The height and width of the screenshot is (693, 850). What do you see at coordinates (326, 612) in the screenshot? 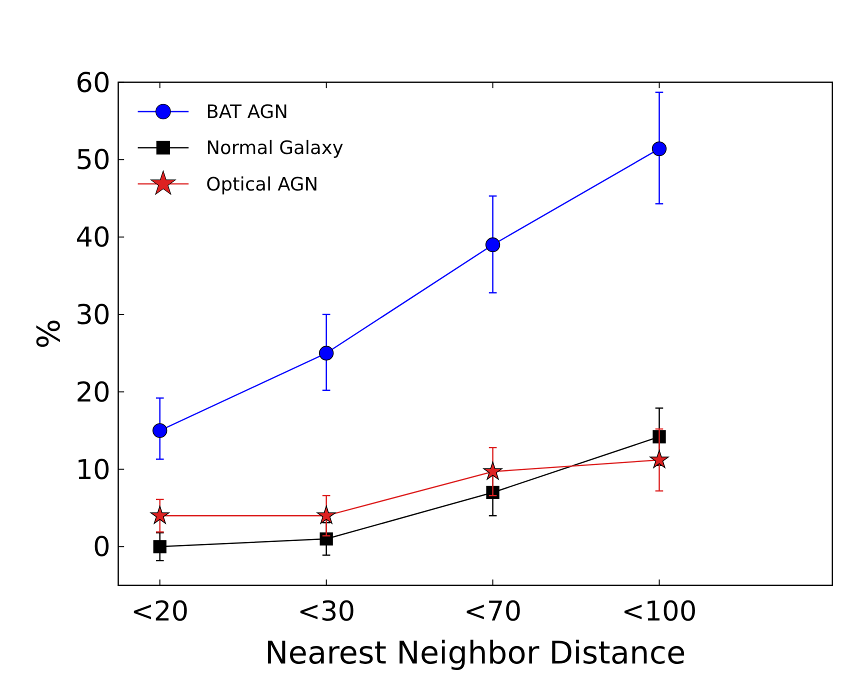
I see `x-tick-label: <30` at bounding box center [326, 612].